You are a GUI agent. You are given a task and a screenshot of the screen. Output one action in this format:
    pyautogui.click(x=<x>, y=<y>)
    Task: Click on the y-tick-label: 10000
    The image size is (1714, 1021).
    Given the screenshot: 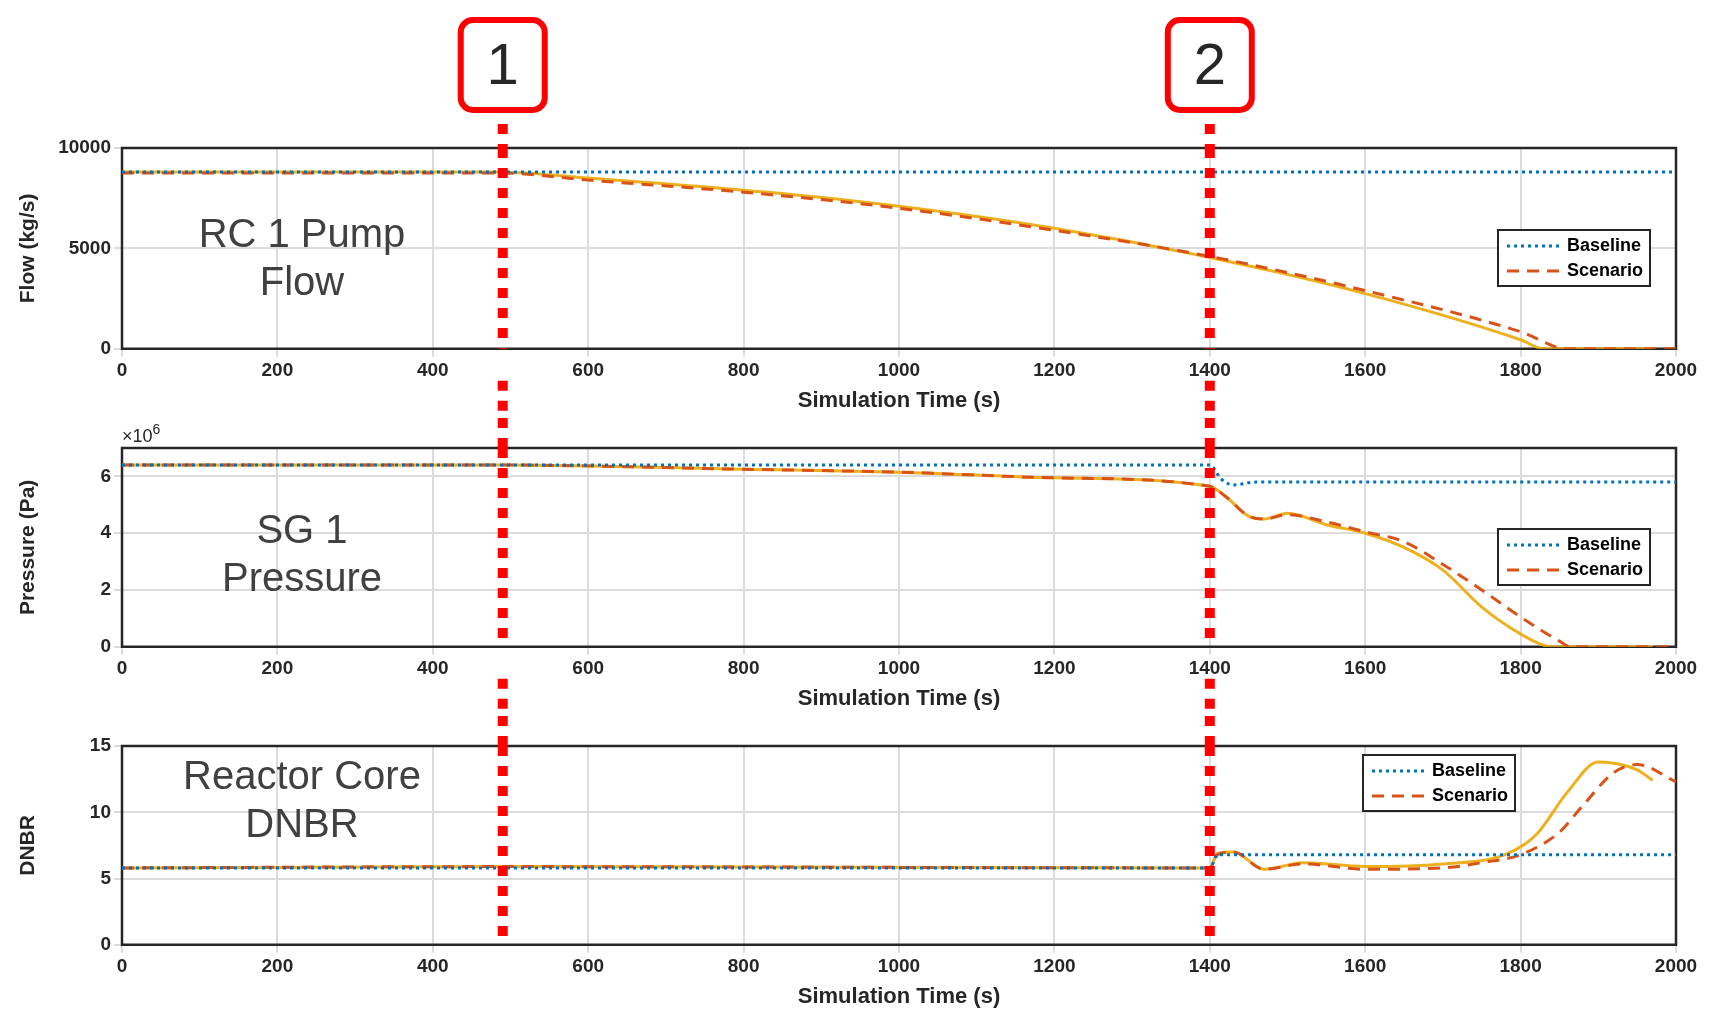 What is the action you would take?
    pyautogui.click(x=84, y=147)
    